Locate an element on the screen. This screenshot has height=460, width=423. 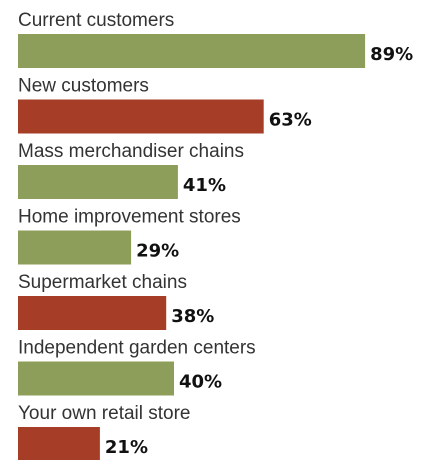
value-label-mass-merchandiser-chains: 41% is located at coordinates (204, 185).